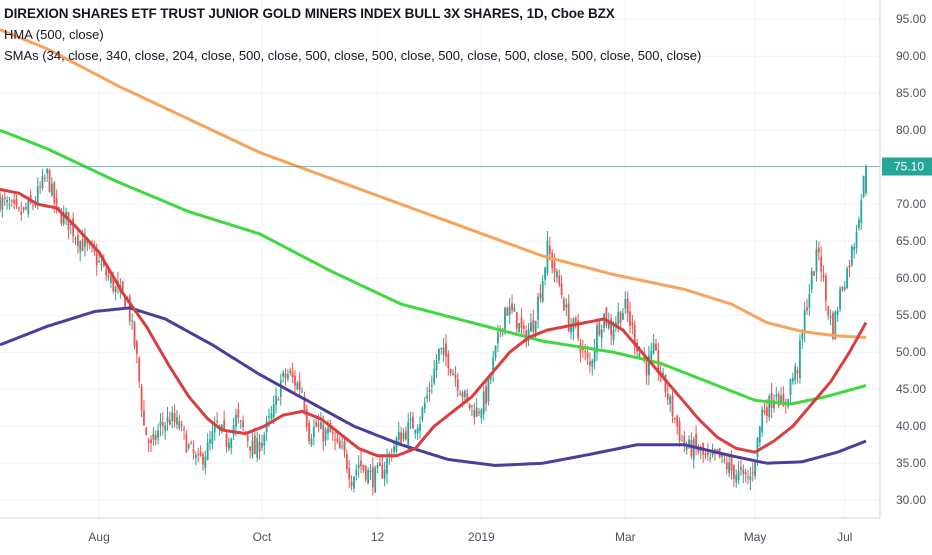  I want to click on x-tick-label: May, so click(755, 537).